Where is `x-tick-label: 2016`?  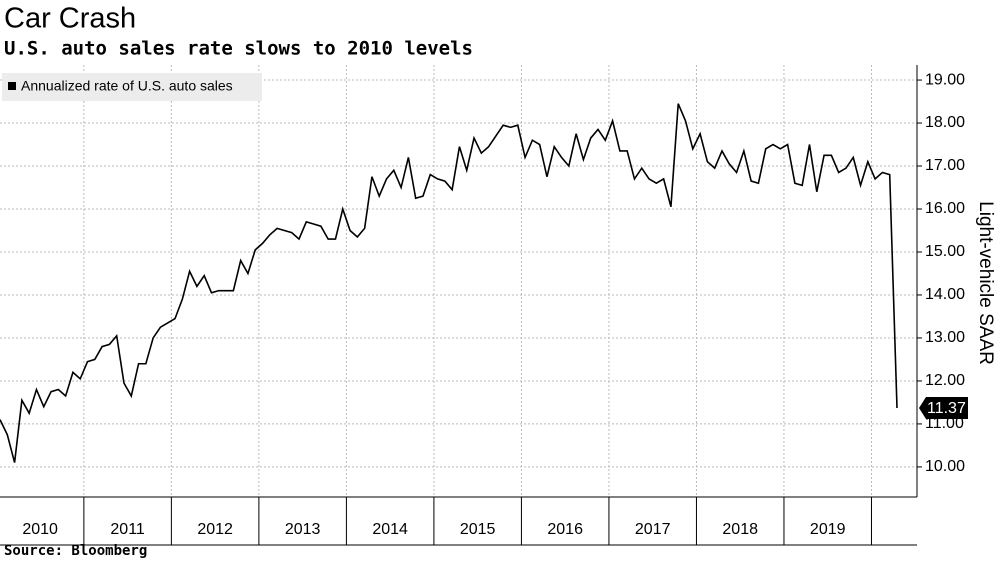
x-tick-label: 2016 is located at coordinates (565, 529).